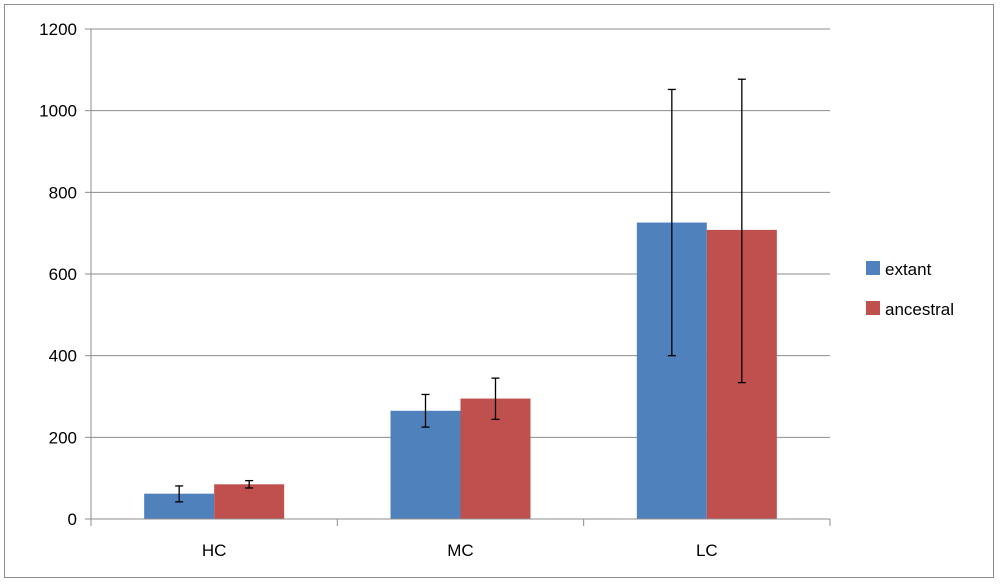 The width and height of the screenshot is (1000, 585). I want to click on y-tick-label: 0, so click(72, 519).